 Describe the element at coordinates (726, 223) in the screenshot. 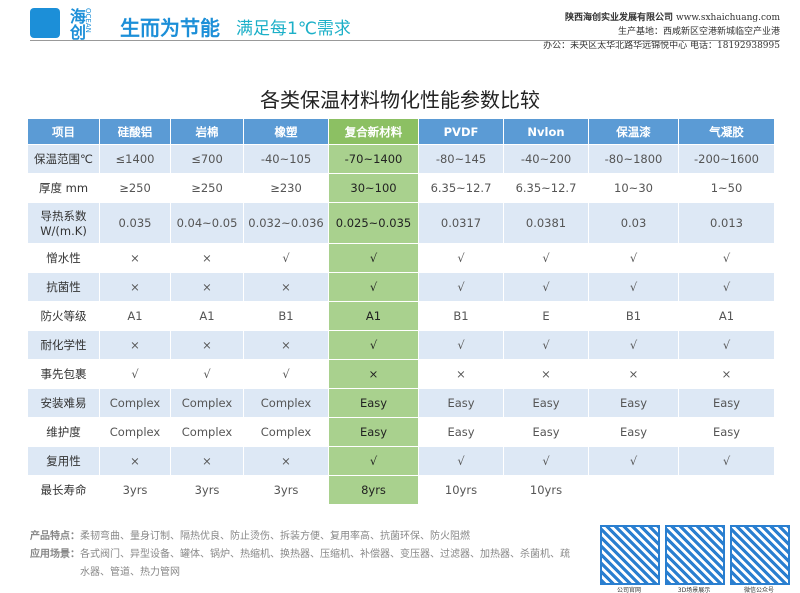

I see `cell: 0.013` at that location.